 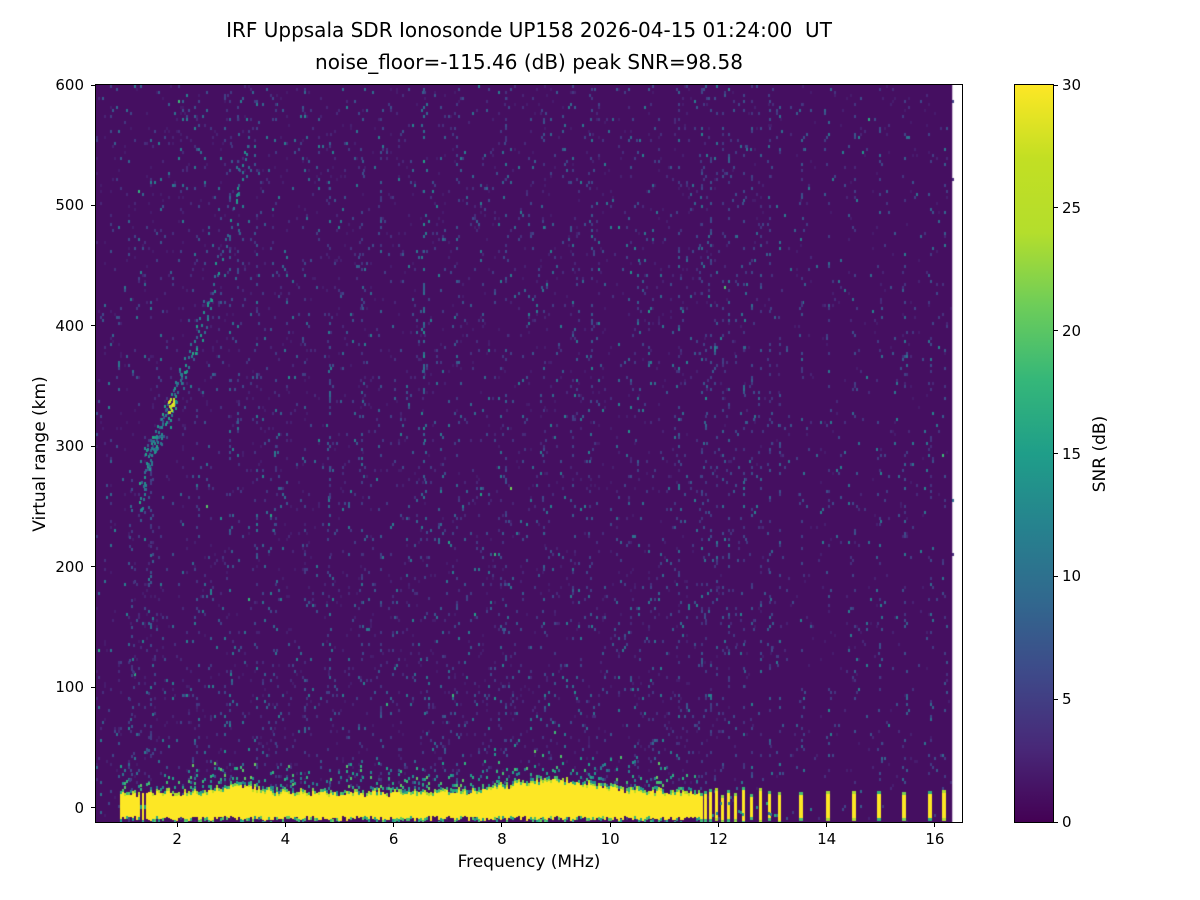 I want to click on colorbar-label: SNR (dB), so click(x=1100, y=454).